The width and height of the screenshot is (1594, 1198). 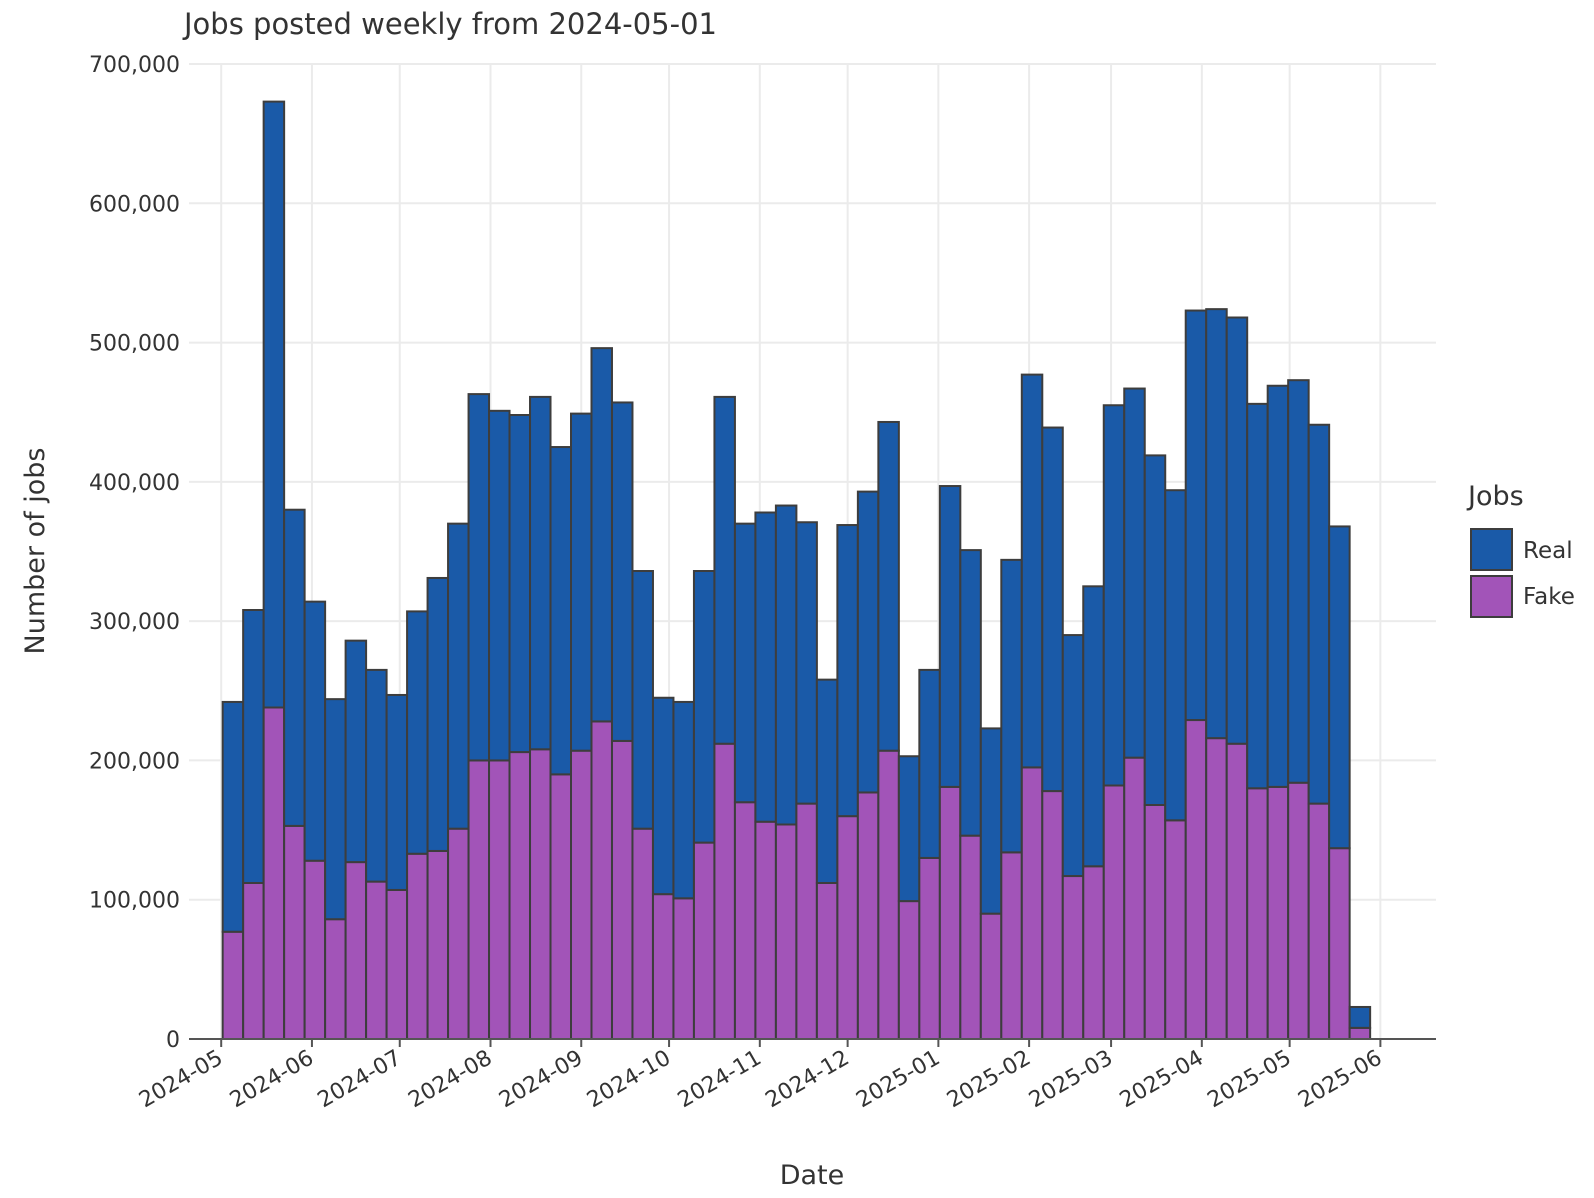 What do you see at coordinates (173, 1040) in the screenshot?
I see `y-tick-label: 0` at bounding box center [173, 1040].